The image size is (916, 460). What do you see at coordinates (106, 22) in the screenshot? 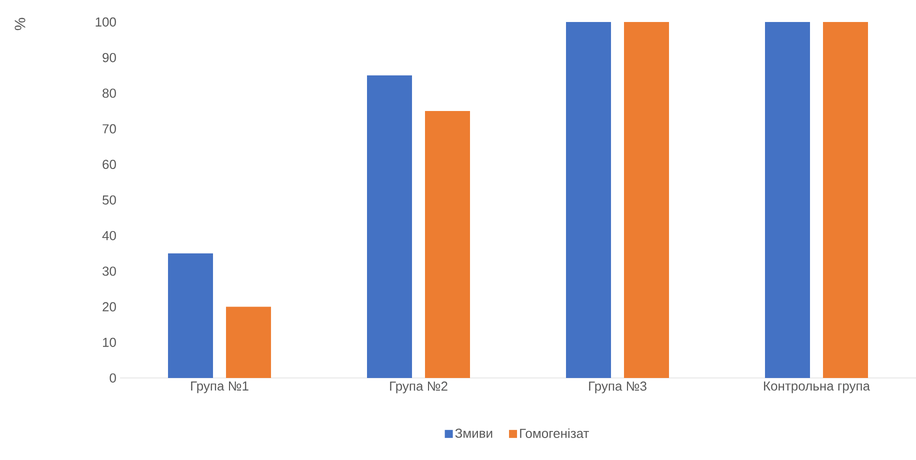
I see `y-tick-label: 100` at bounding box center [106, 22].